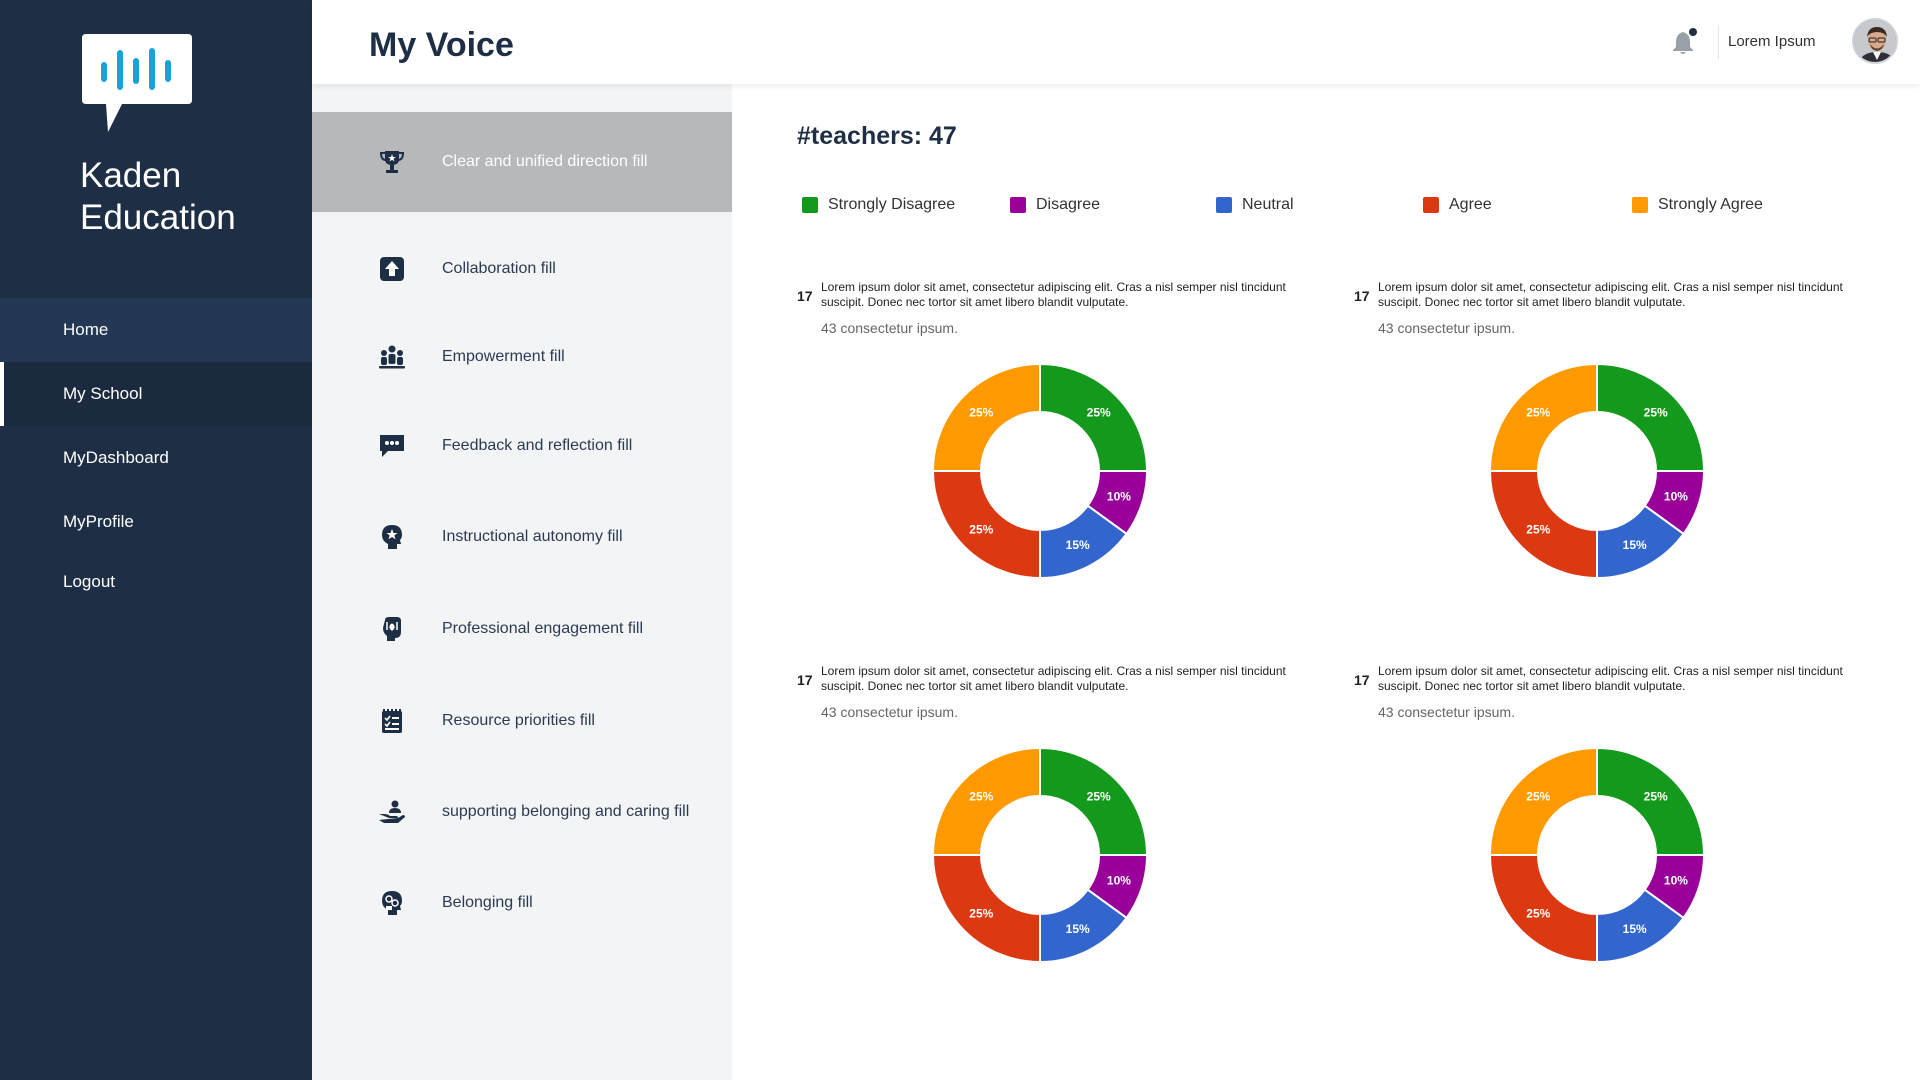 The width and height of the screenshot is (1920, 1080). Describe the element at coordinates (518, 720) in the screenshot. I see `category-label: Resource priorities fill` at that location.